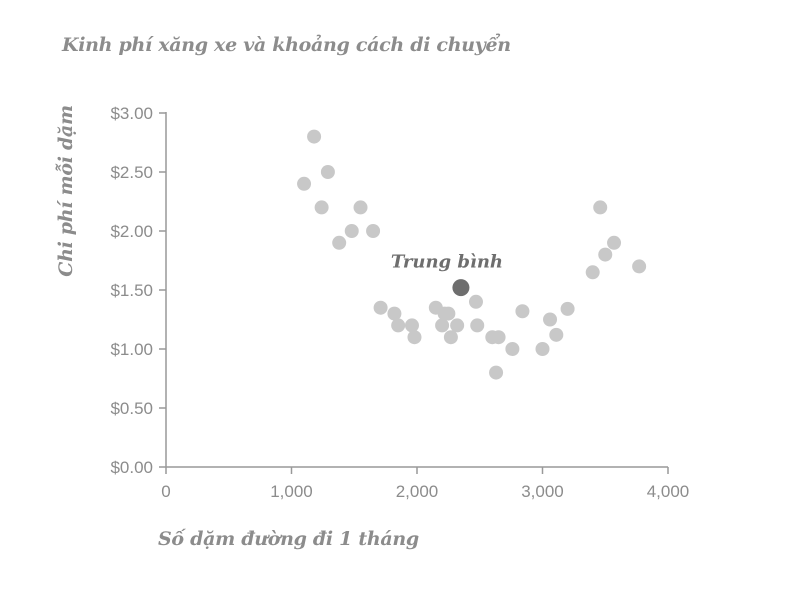  Describe the element at coordinates (542, 491) in the screenshot. I see `x-tick-label: 3,000` at that location.